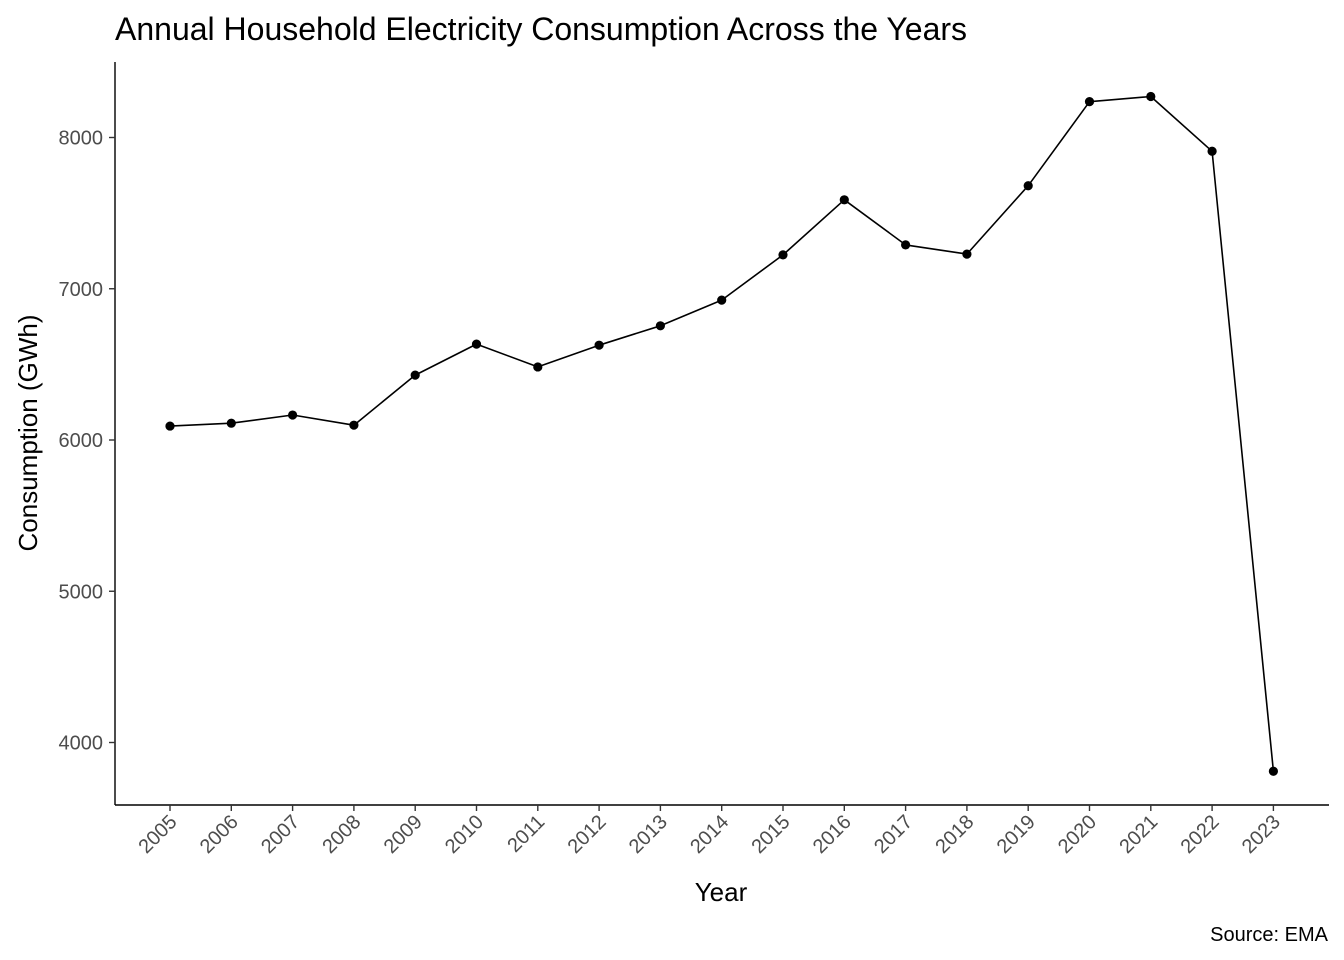  Describe the element at coordinates (280, 834) in the screenshot. I see `x-tick-label: 2007` at that location.